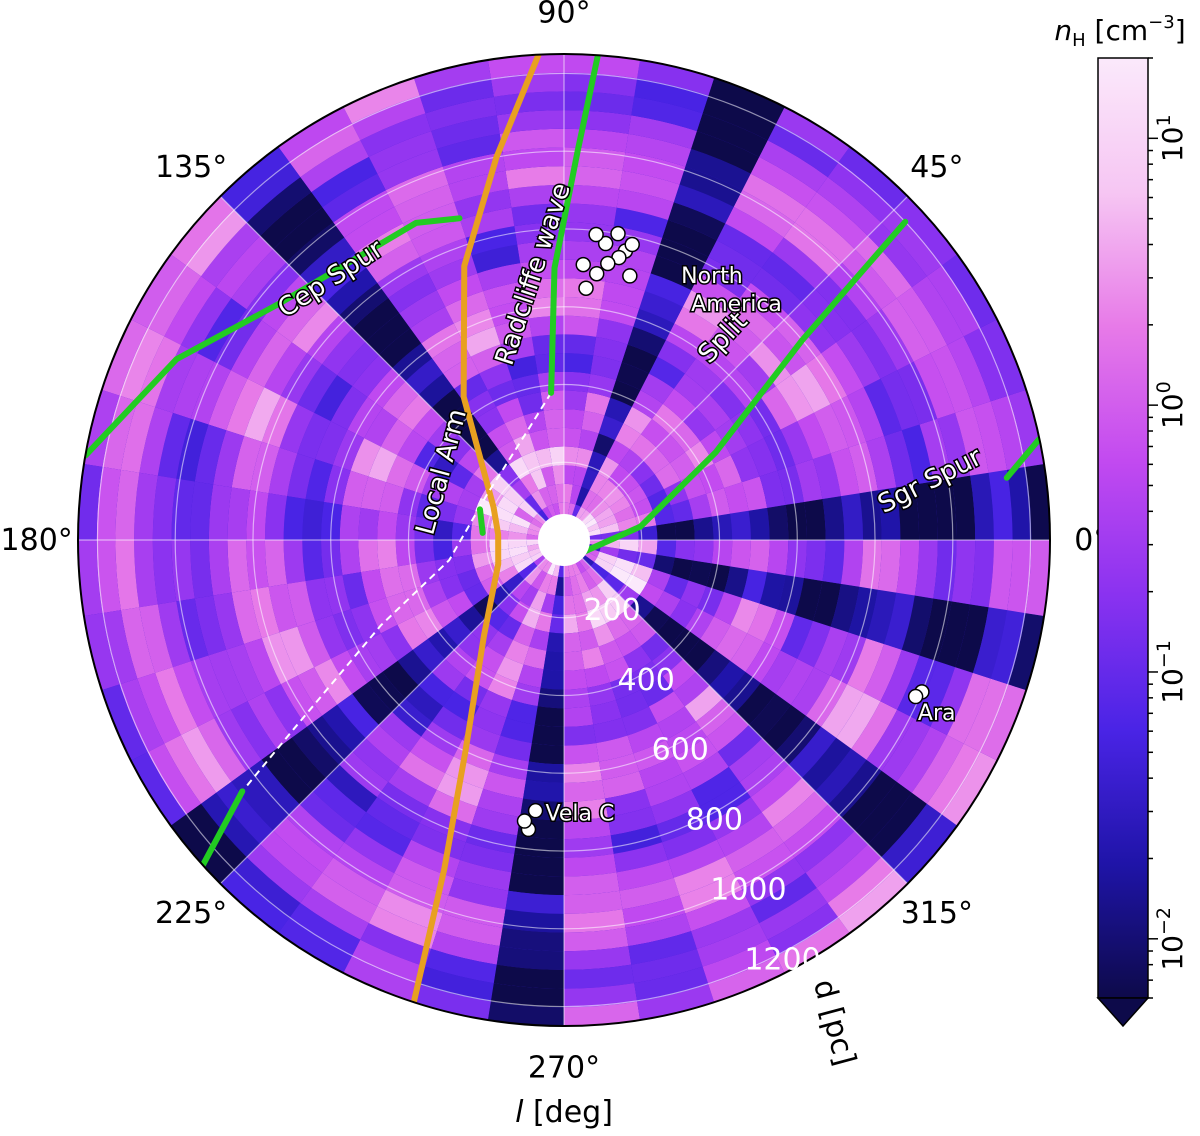 The height and width of the screenshot is (1136, 1200). Describe the element at coordinates (680, 750) in the screenshot. I see `radial-tick-label: 600` at that location.